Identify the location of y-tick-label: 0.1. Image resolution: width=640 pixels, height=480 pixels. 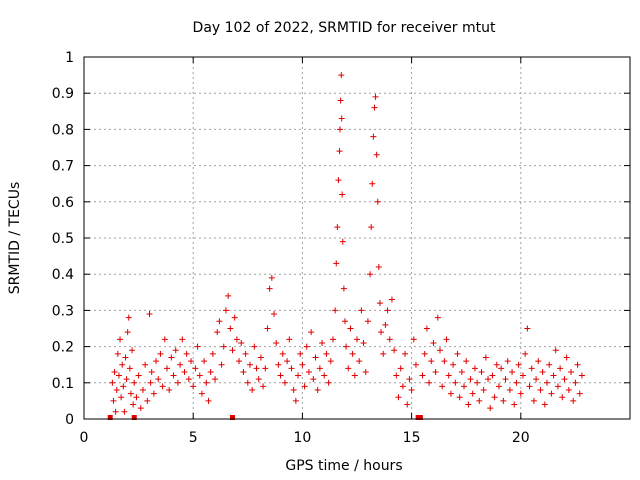
(63, 384).